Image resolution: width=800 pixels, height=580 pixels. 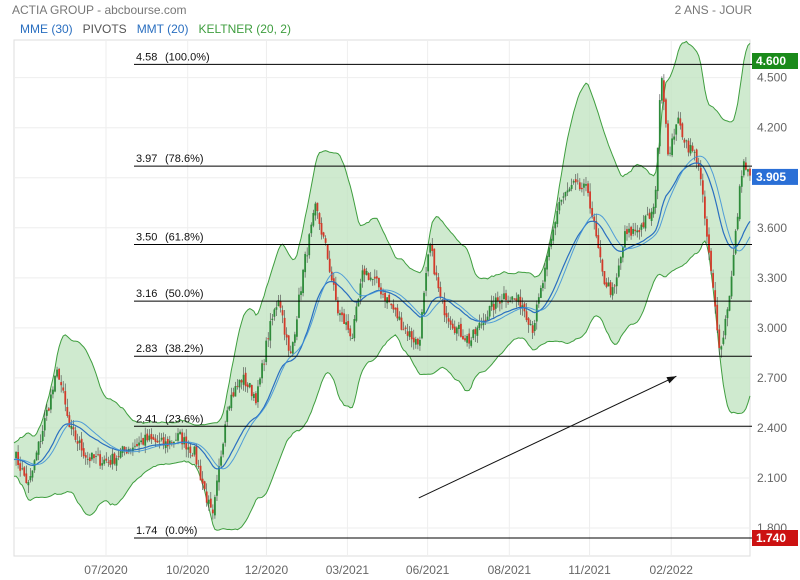 I want to click on chart-title: ACTIA GROUP - abcbourse.com, so click(x=99, y=10).